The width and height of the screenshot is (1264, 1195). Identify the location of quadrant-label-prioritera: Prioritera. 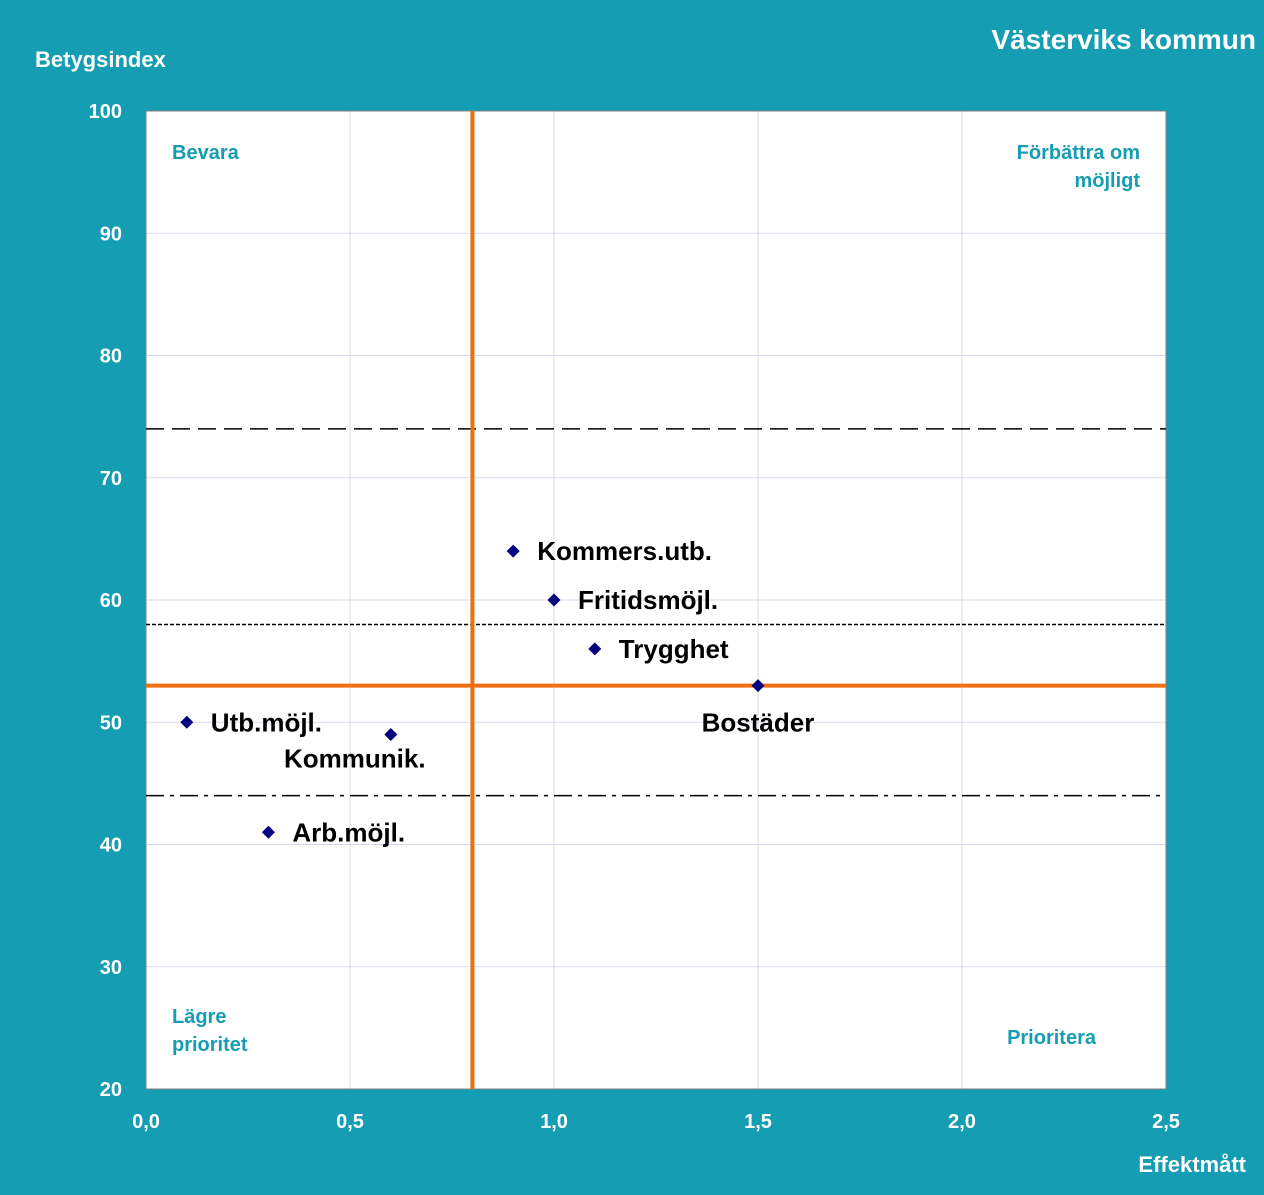
(1052, 1038).